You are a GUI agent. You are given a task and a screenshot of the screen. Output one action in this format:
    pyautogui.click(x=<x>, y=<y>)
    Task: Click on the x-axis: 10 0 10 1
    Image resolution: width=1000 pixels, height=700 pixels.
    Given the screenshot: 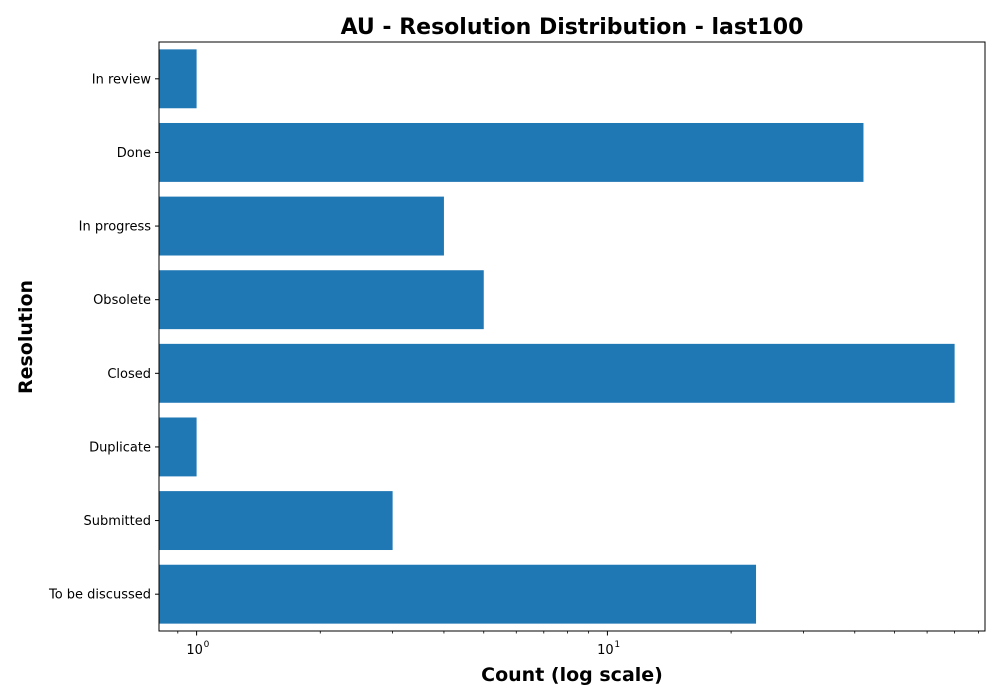 What is the action you would take?
    pyautogui.click(x=578, y=644)
    